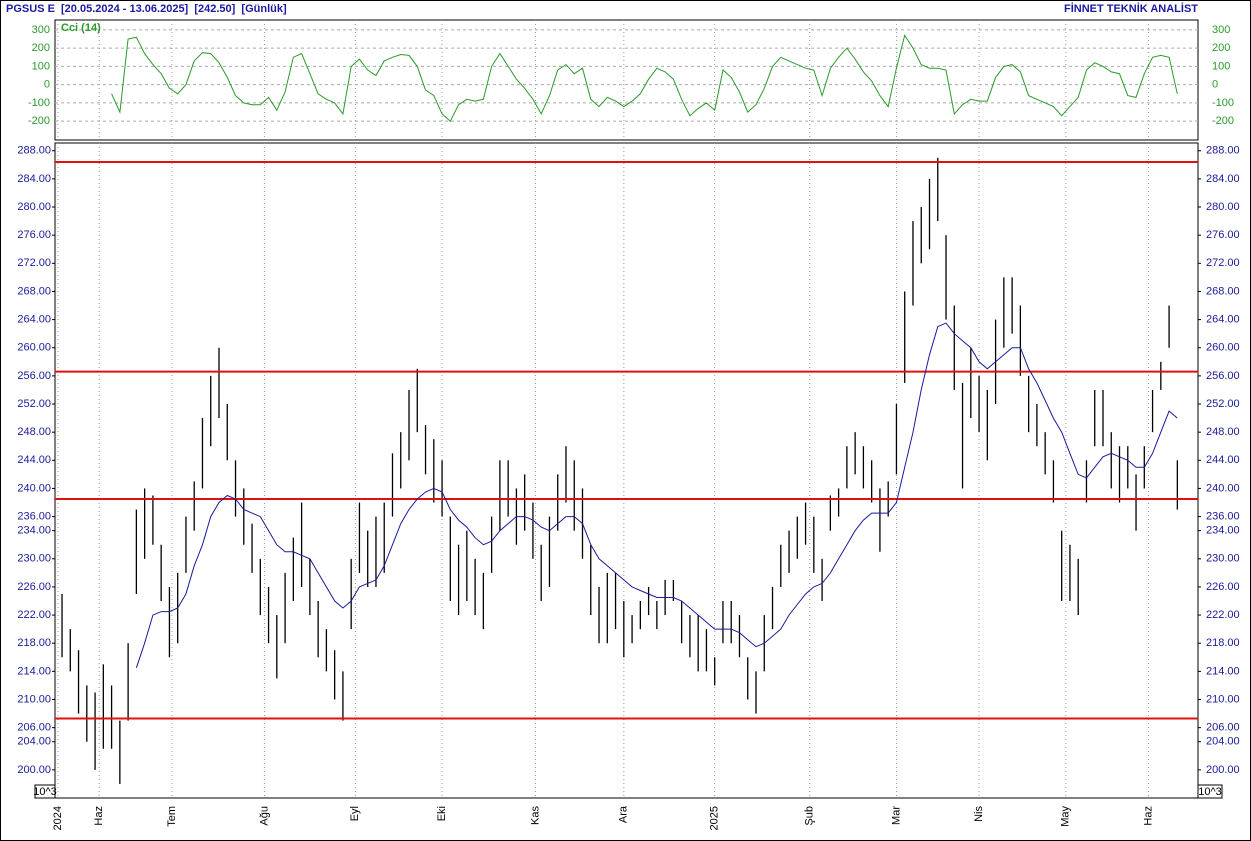 This screenshot has width=1251, height=841. I want to click on y-tick-label: 0, so click(47, 85).